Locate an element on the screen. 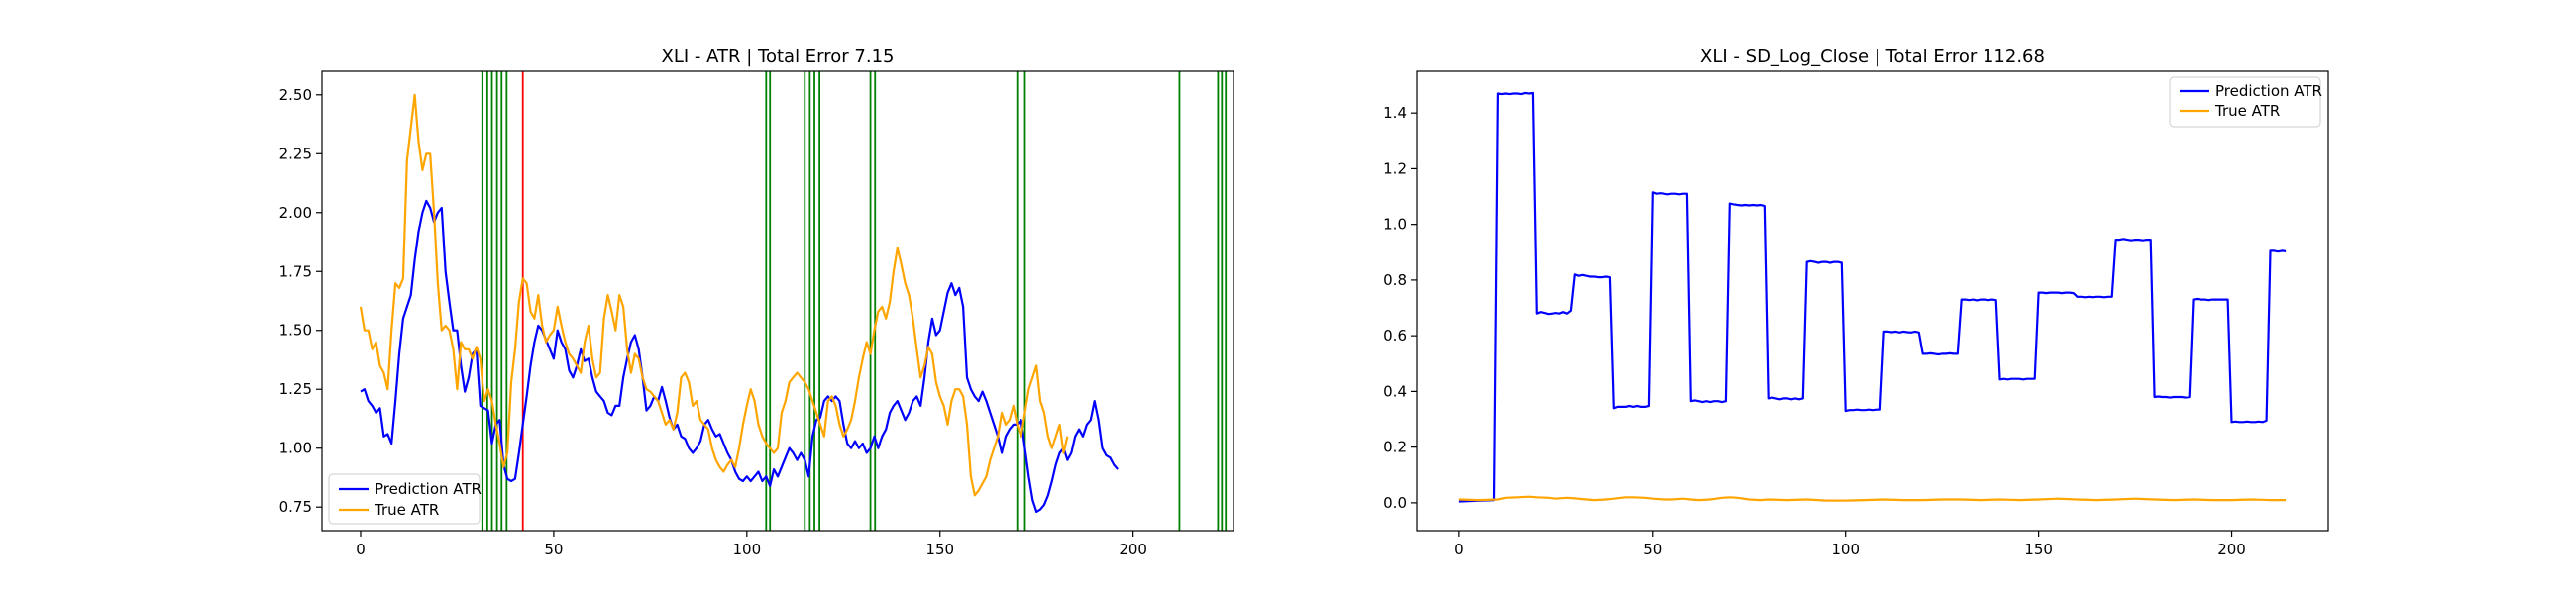 The height and width of the screenshot is (594, 2576). y-tick-label: 0.0 is located at coordinates (1395, 503).